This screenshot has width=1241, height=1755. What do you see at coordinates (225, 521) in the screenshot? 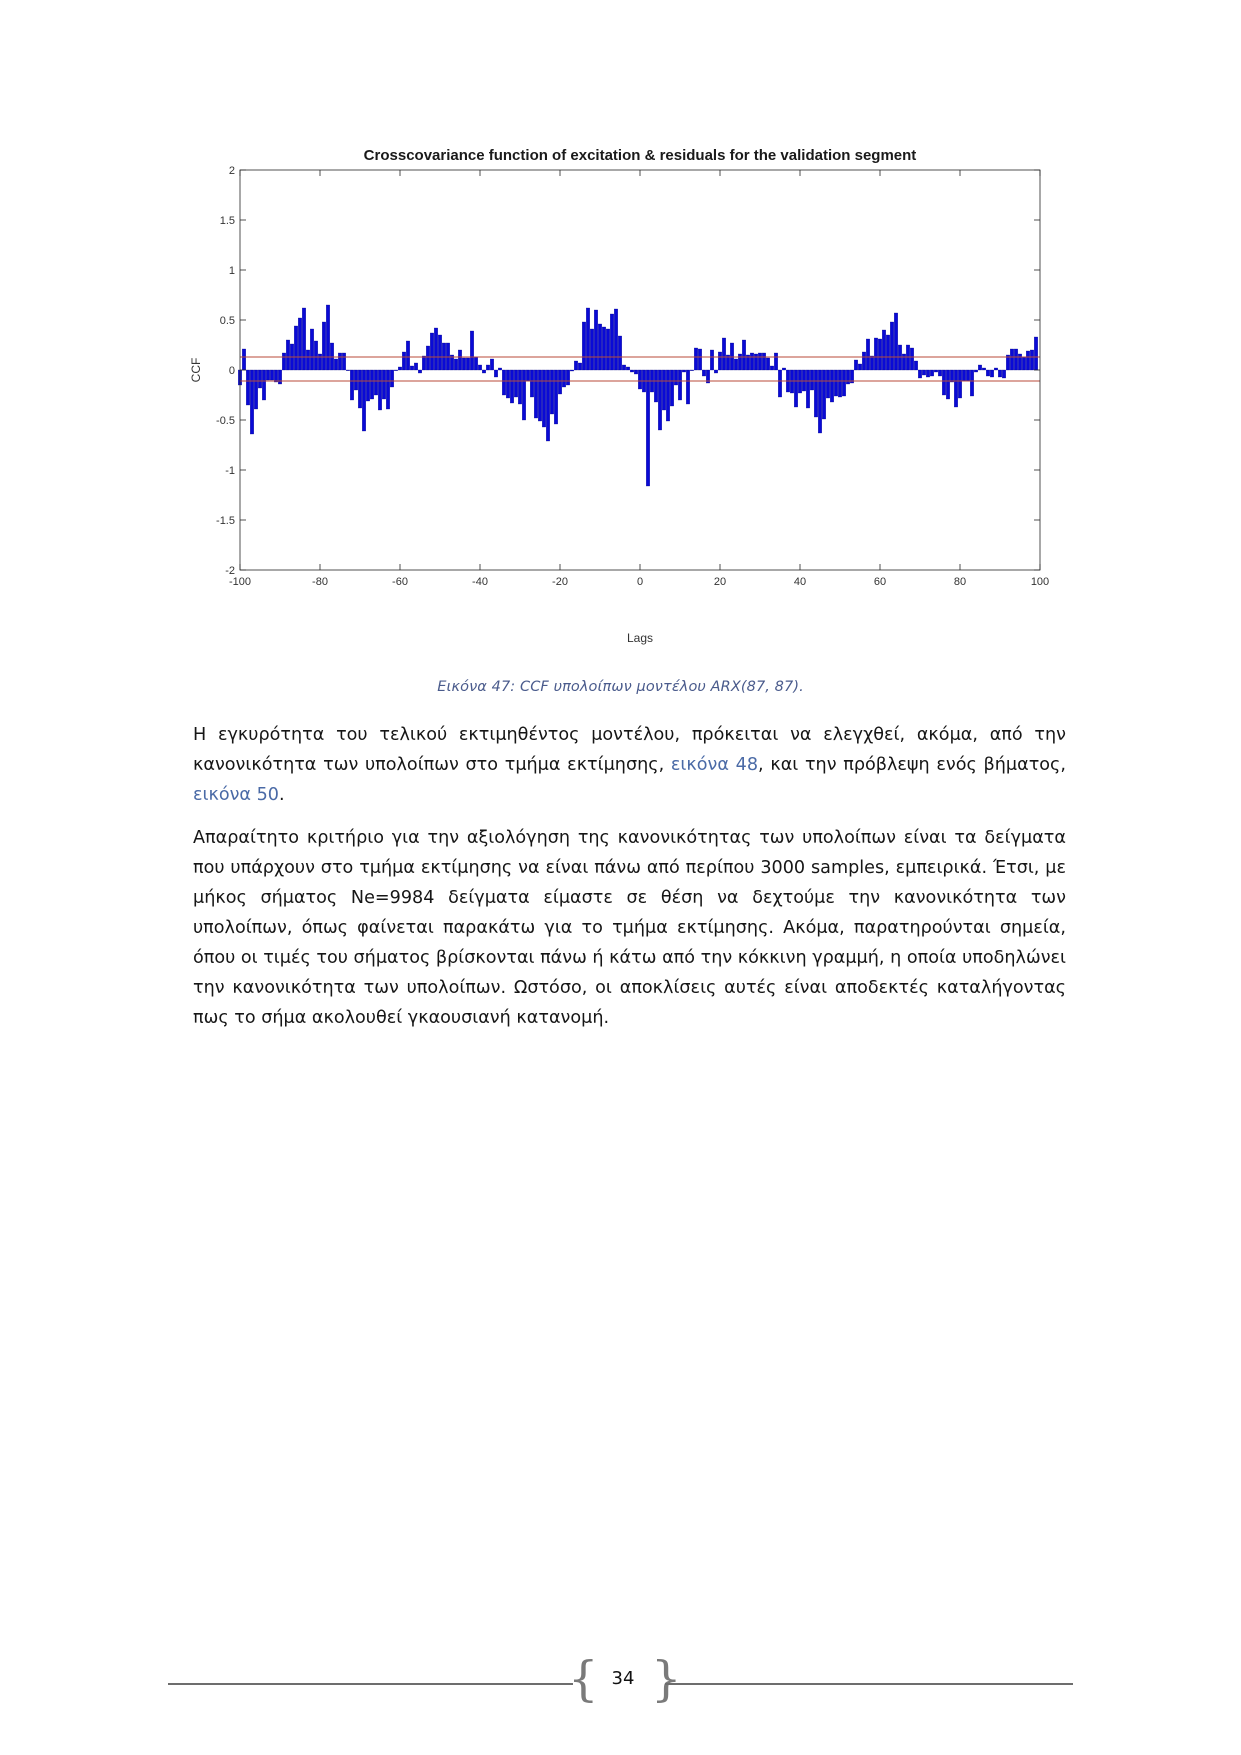
I see `y-tick-label: -1.5` at bounding box center [225, 521].